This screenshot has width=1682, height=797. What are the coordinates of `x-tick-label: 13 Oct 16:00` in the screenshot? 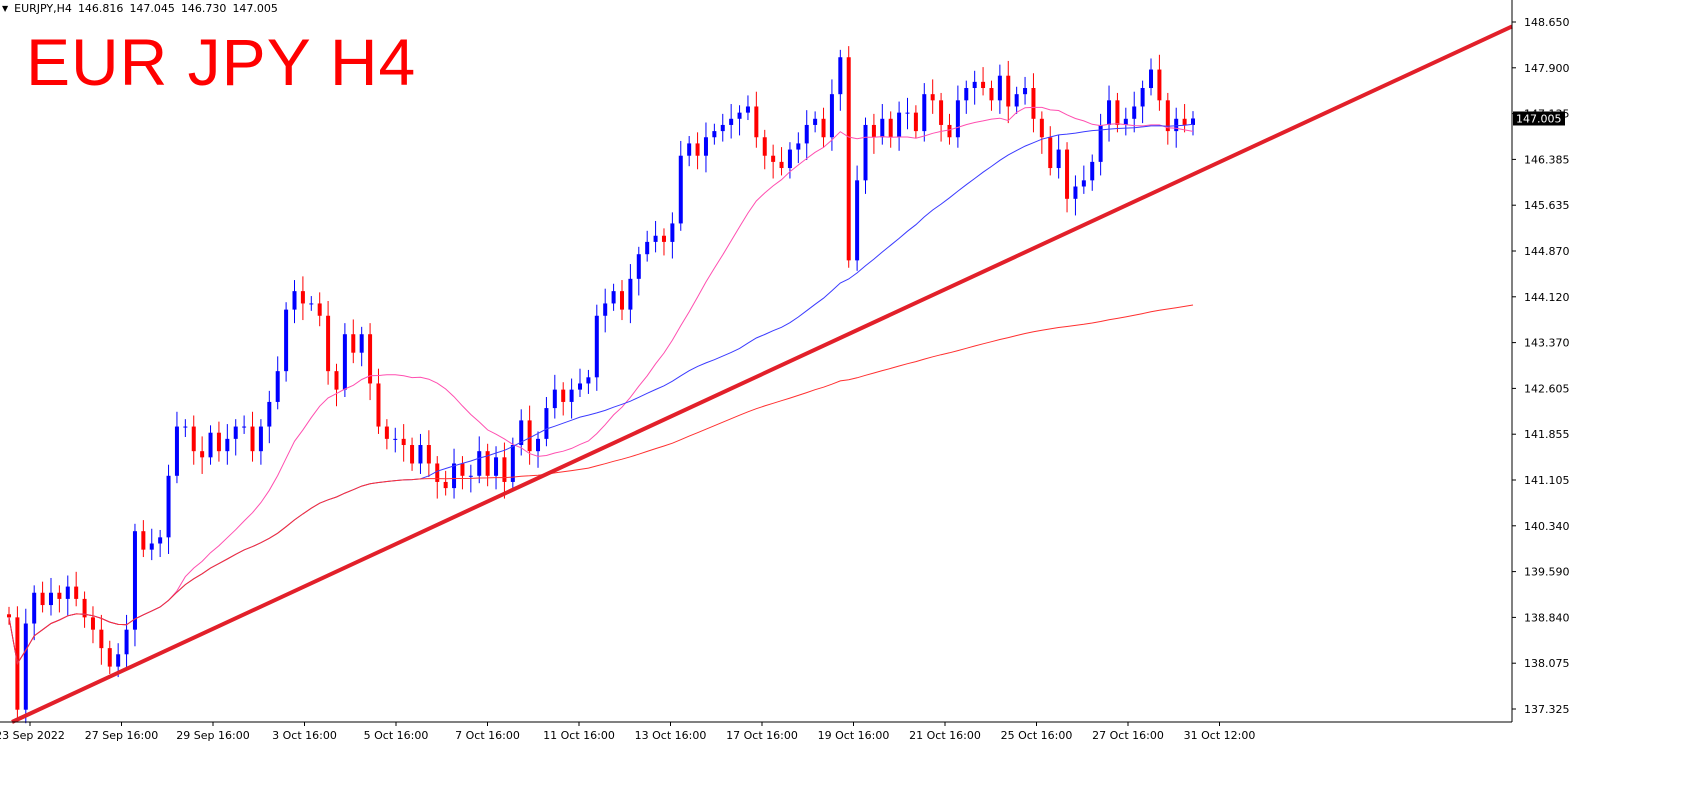 It's located at (671, 735).